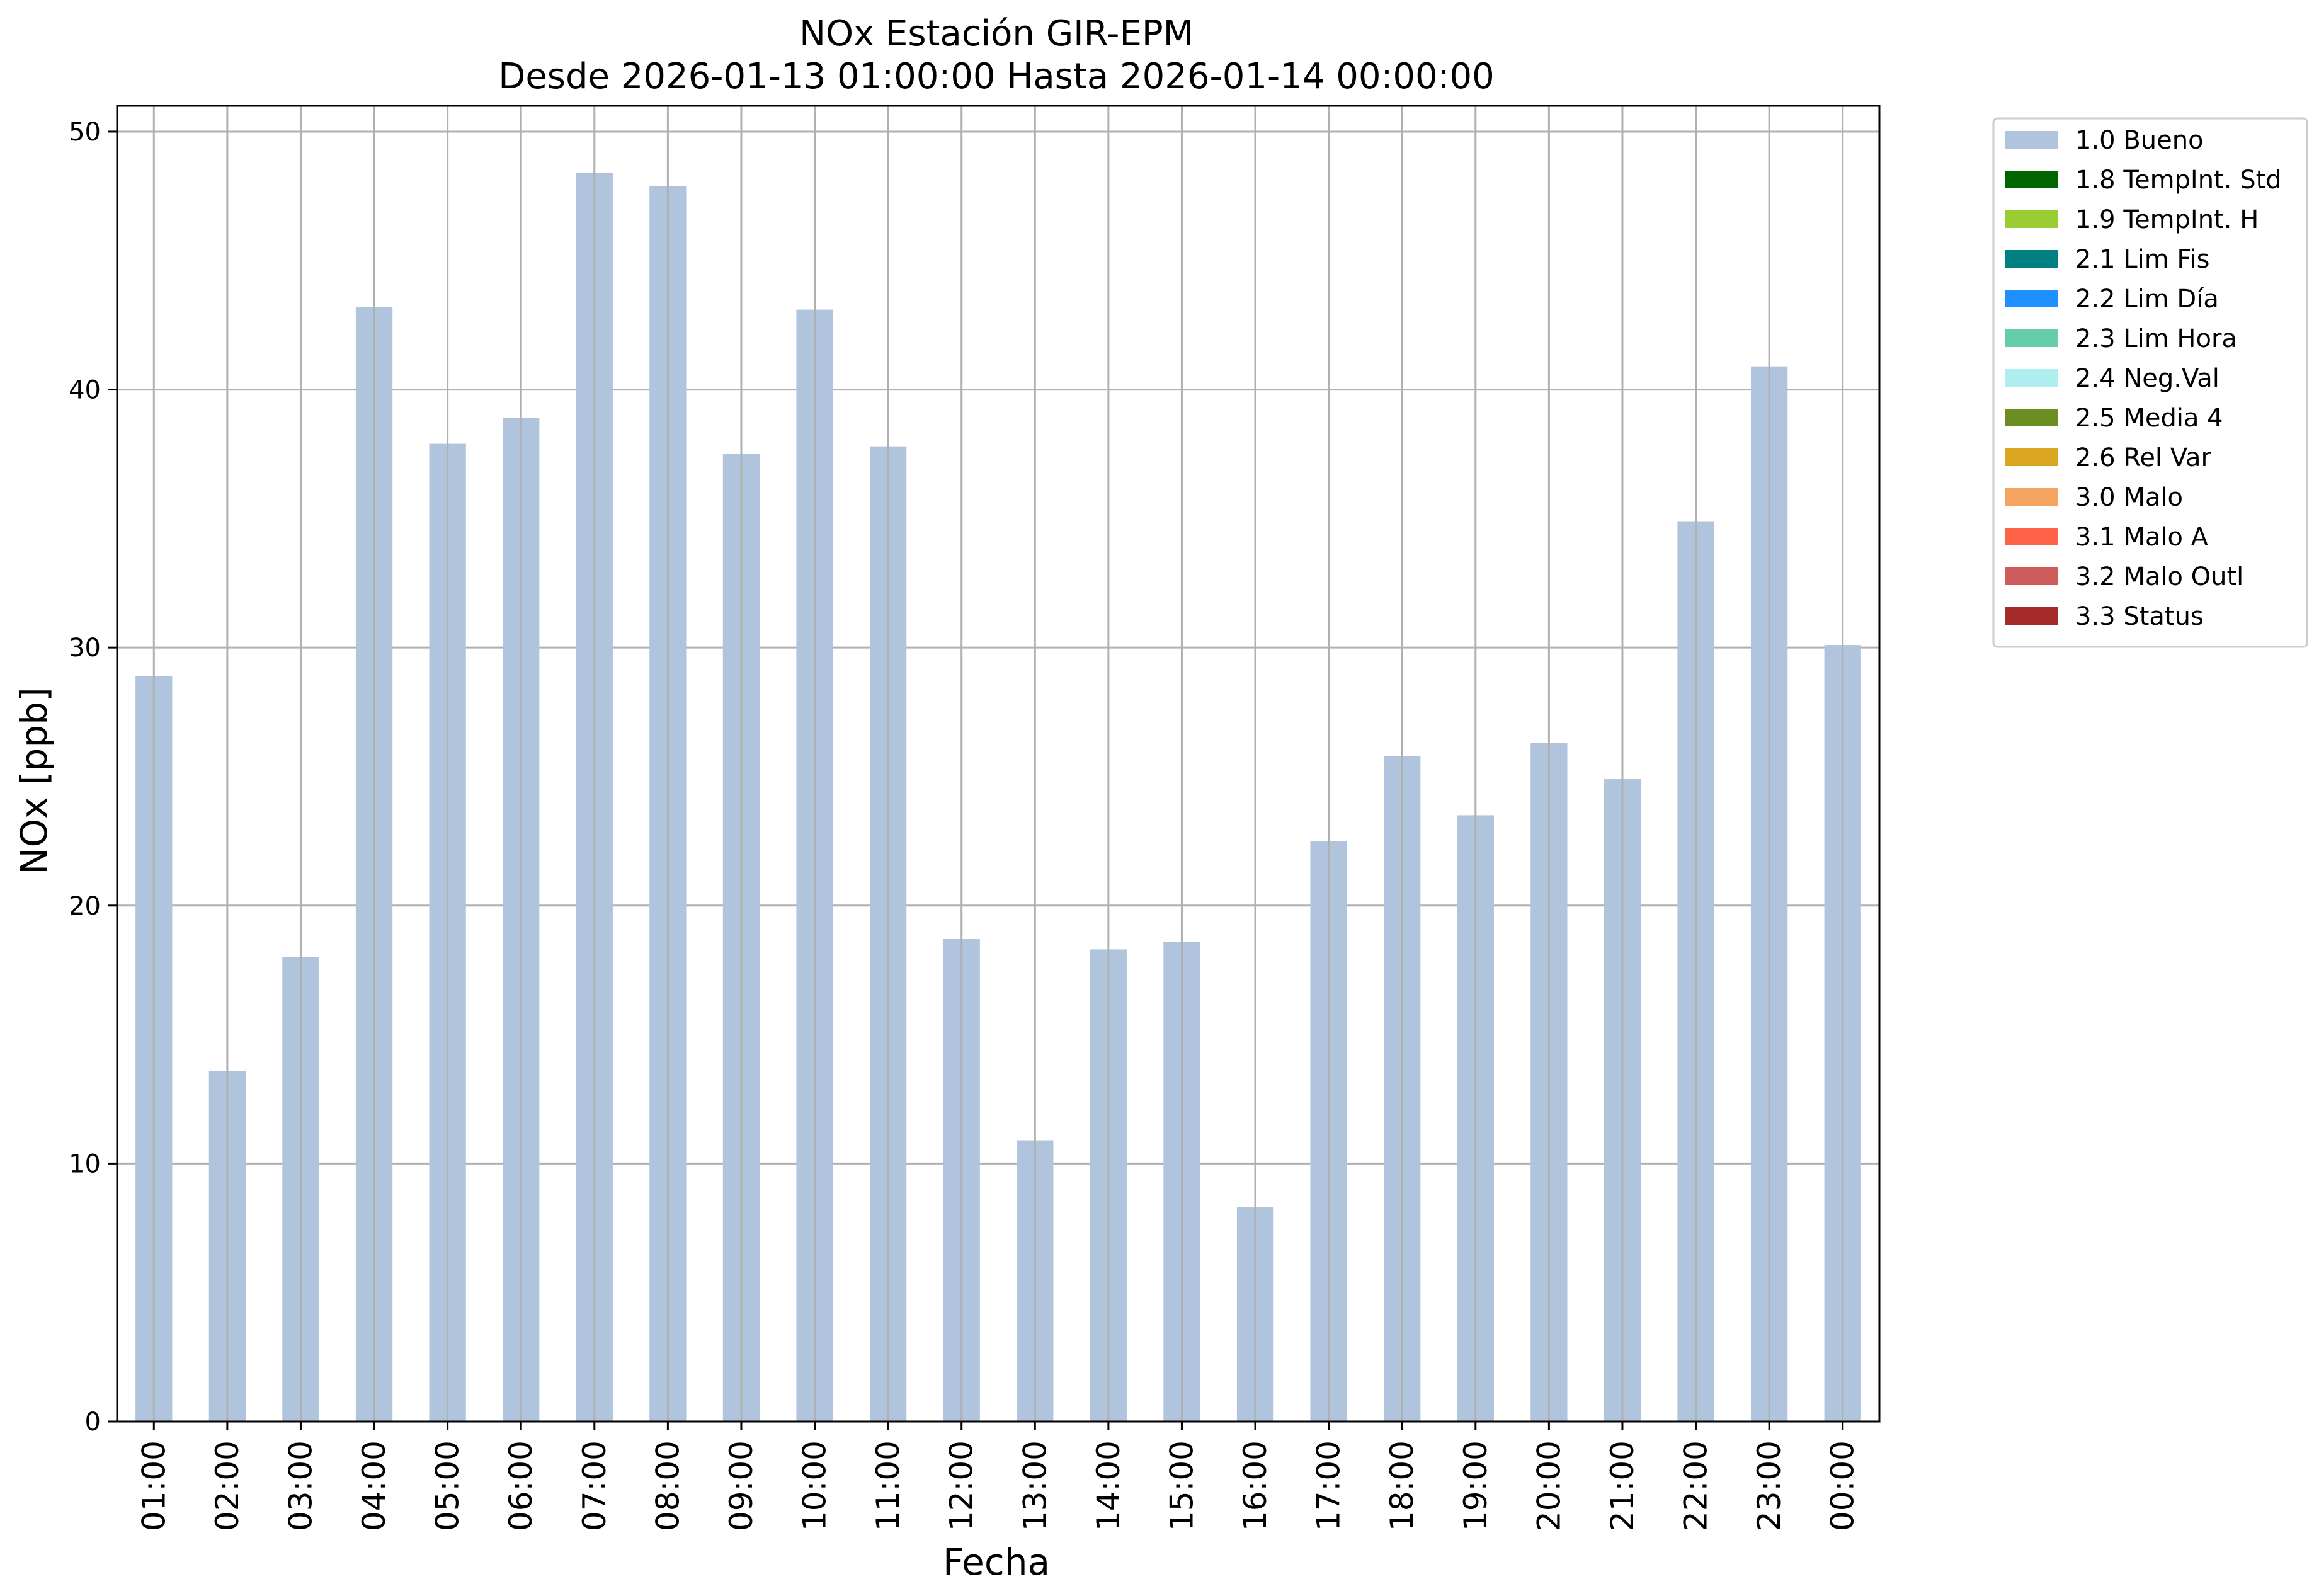 The image size is (2319, 1596). Describe the element at coordinates (1255, 1485) in the screenshot. I see `x-tick-label: 16:00` at that location.